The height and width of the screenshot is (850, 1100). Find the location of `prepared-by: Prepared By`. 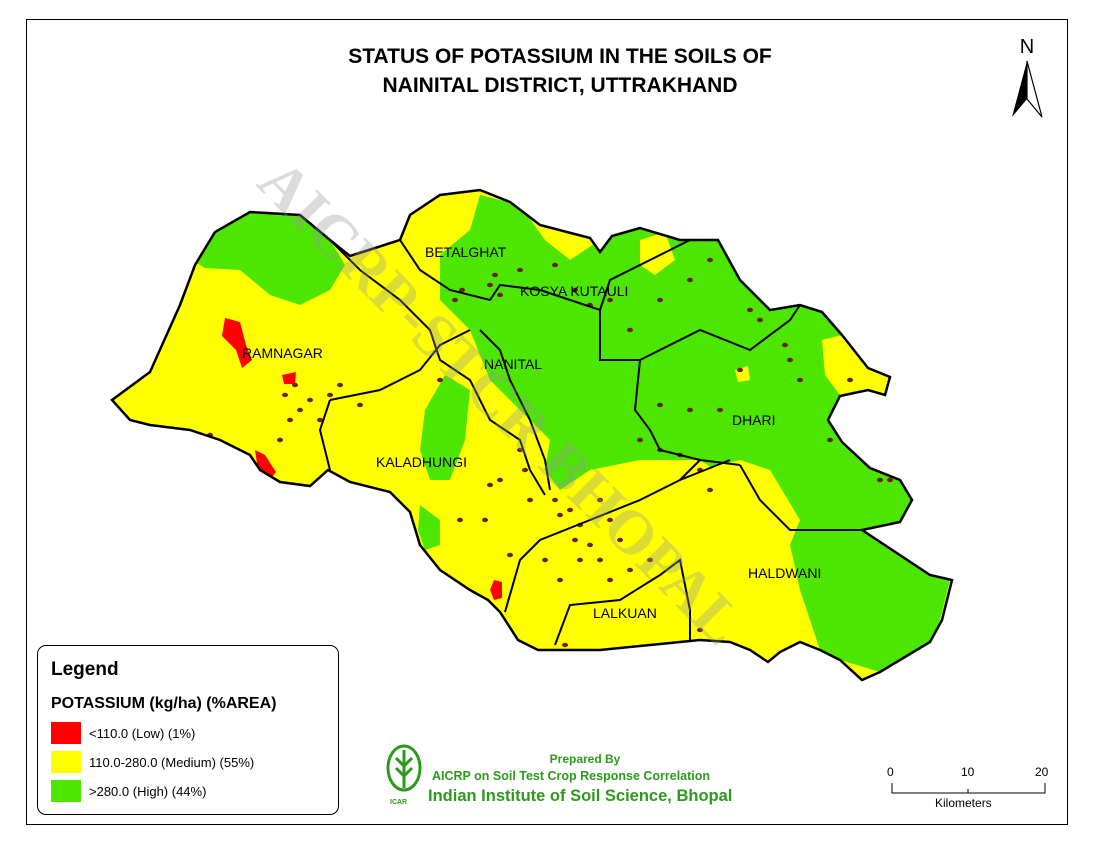

prepared-by: Prepared By is located at coordinates (585, 759).